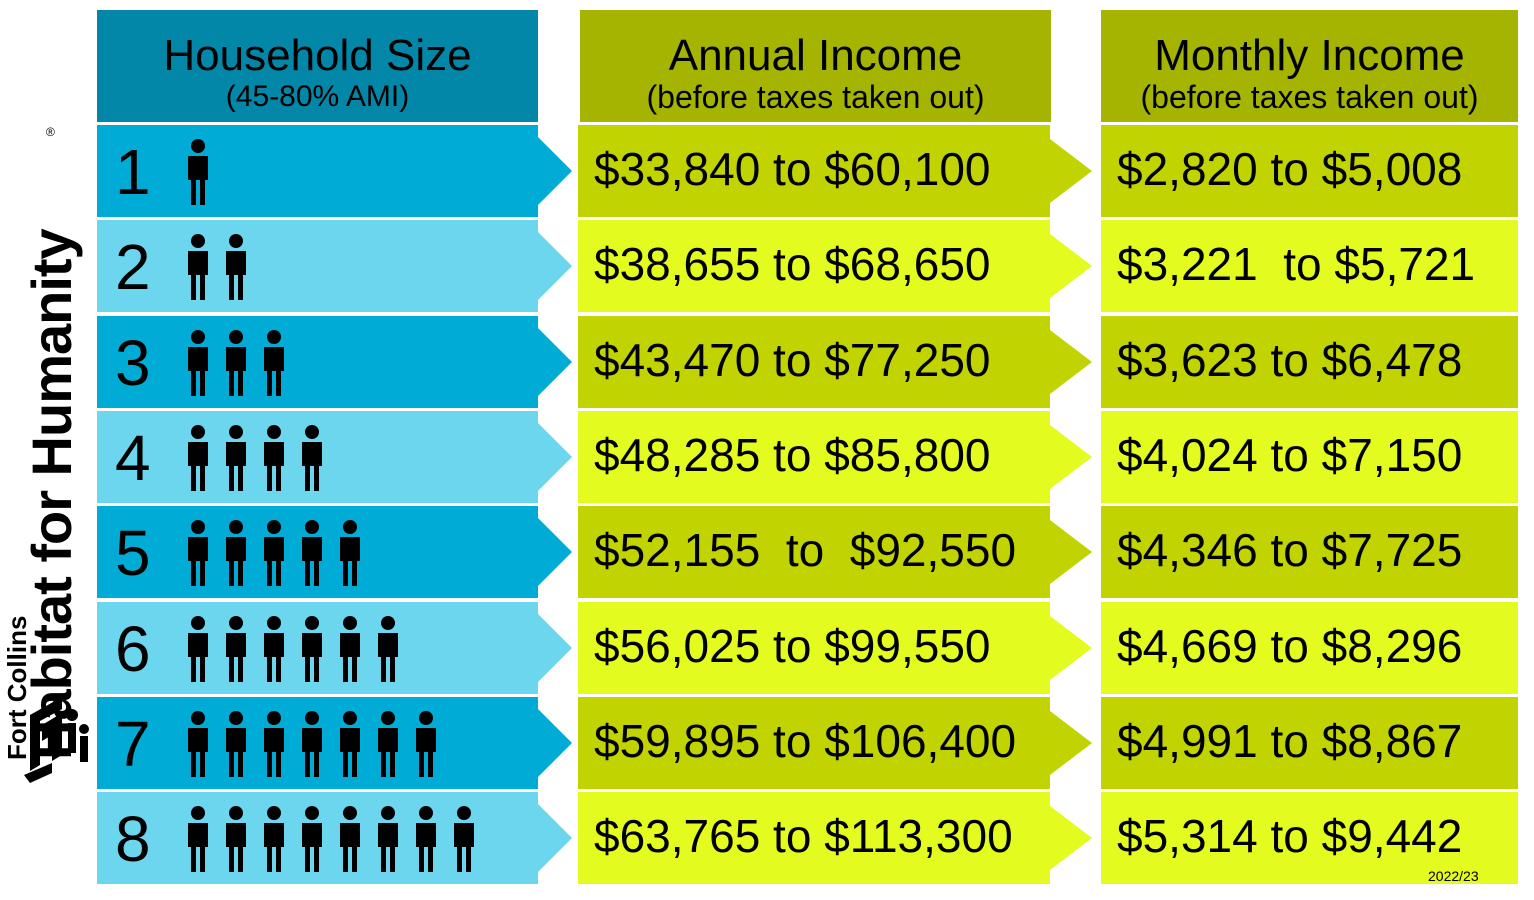 Image resolution: width=1534 pixels, height=900 pixels. I want to click on household-size-number: 6, so click(133, 649).